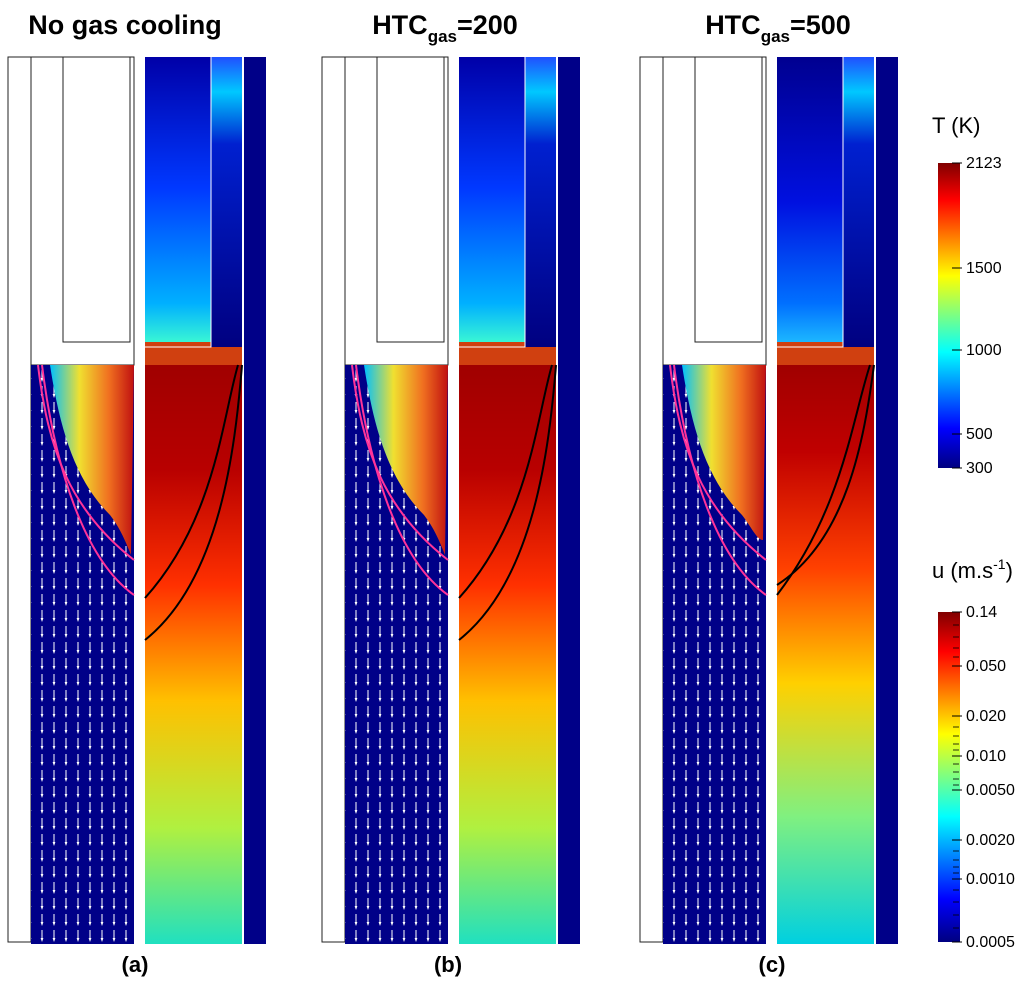 The height and width of the screenshot is (983, 1035). I want to click on velocity-colorbar-title: u (m.s-1), so click(972, 569).